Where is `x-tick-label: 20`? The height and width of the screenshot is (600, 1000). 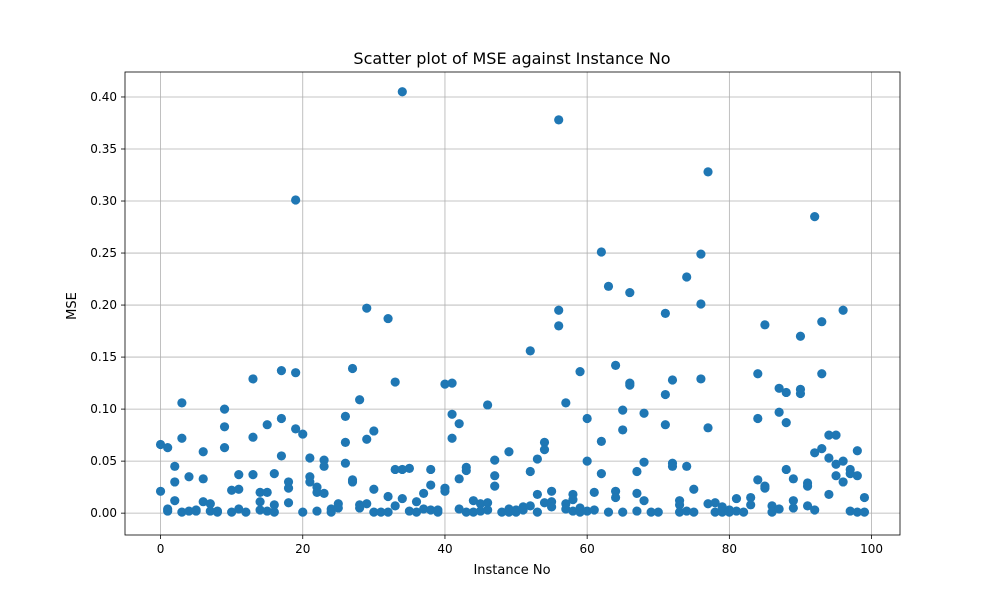
x-tick-label: 20 is located at coordinates (302, 549).